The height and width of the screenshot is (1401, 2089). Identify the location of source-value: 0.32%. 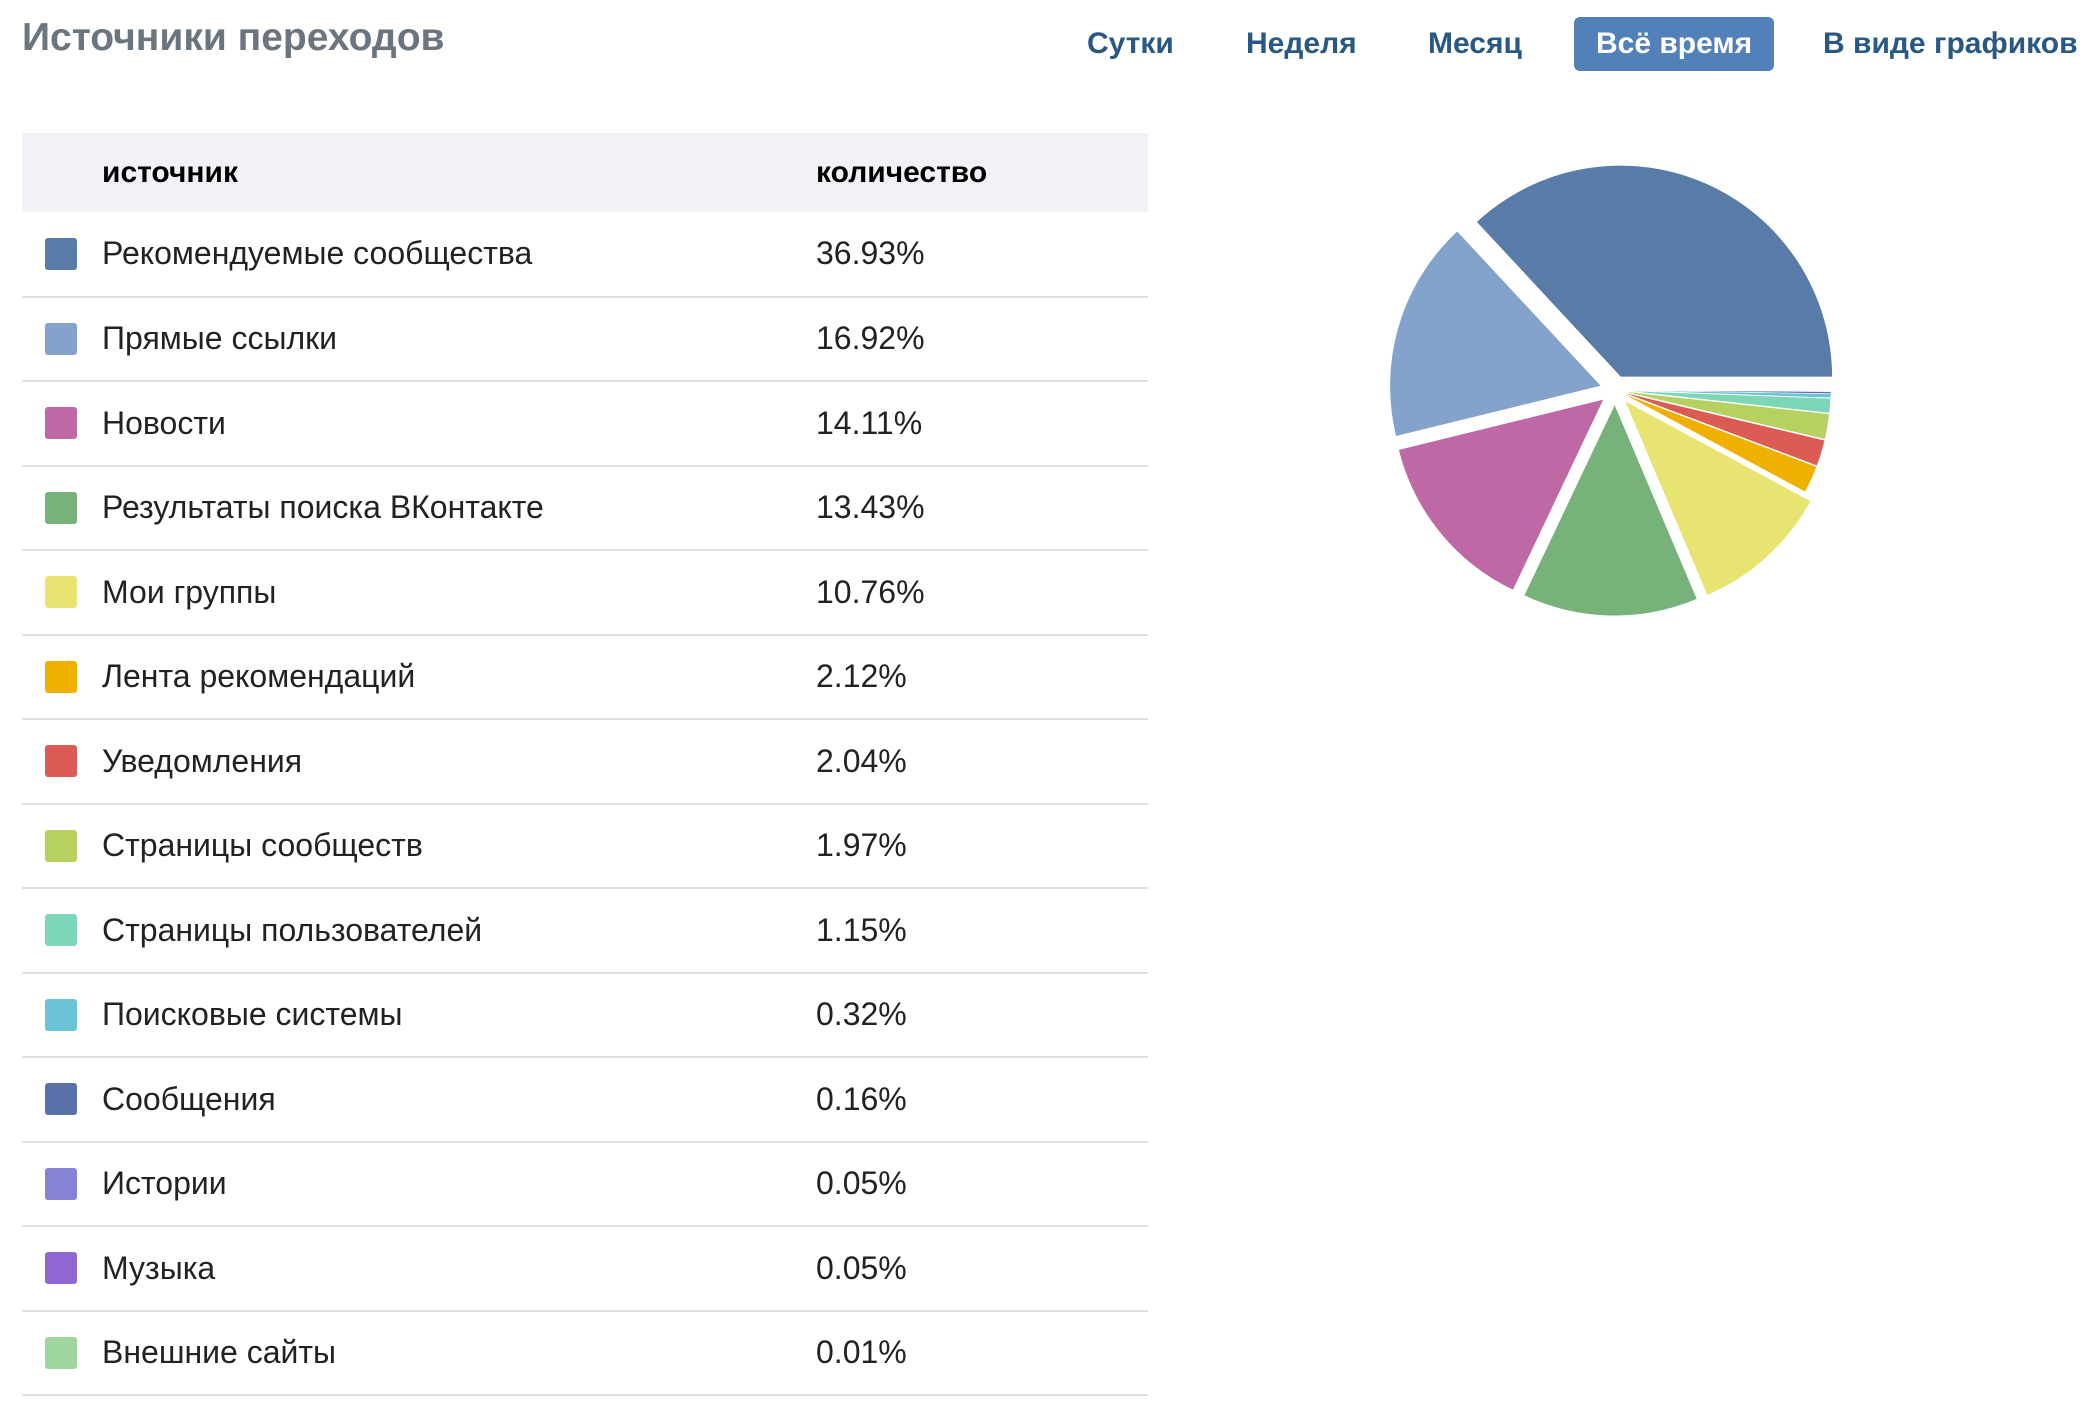
(861, 1014).